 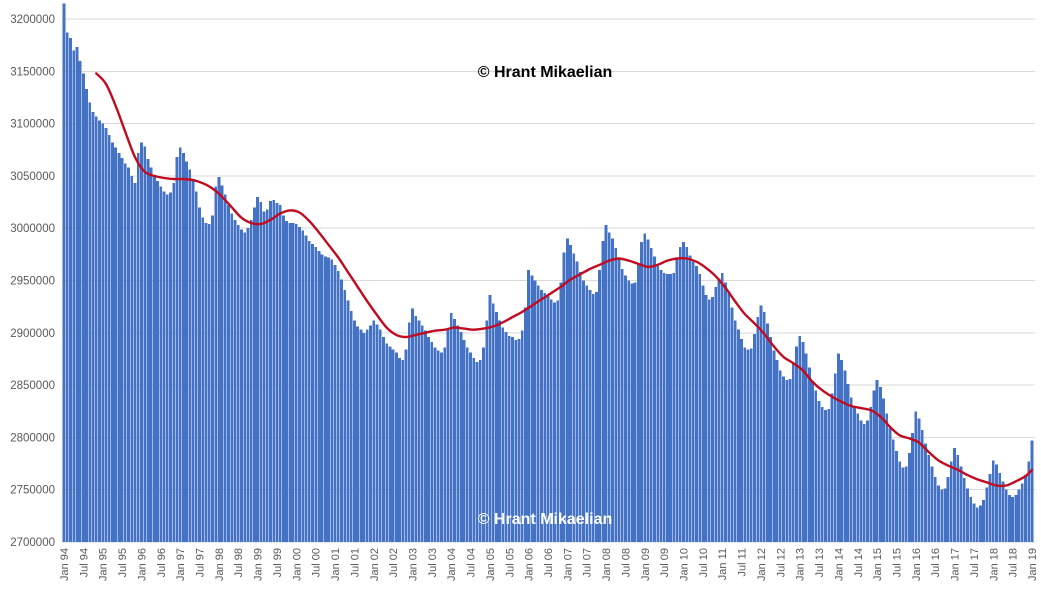 I want to click on x-axis-tick-label: Jul 17, so click(x=975, y=562).